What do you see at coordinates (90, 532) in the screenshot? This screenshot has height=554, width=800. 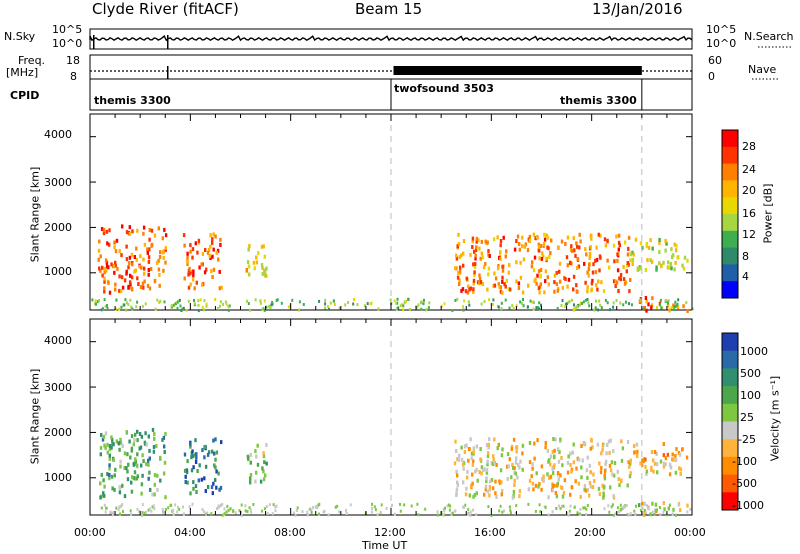 I see `xtick: 00:00` at bounding box center [90, 532].